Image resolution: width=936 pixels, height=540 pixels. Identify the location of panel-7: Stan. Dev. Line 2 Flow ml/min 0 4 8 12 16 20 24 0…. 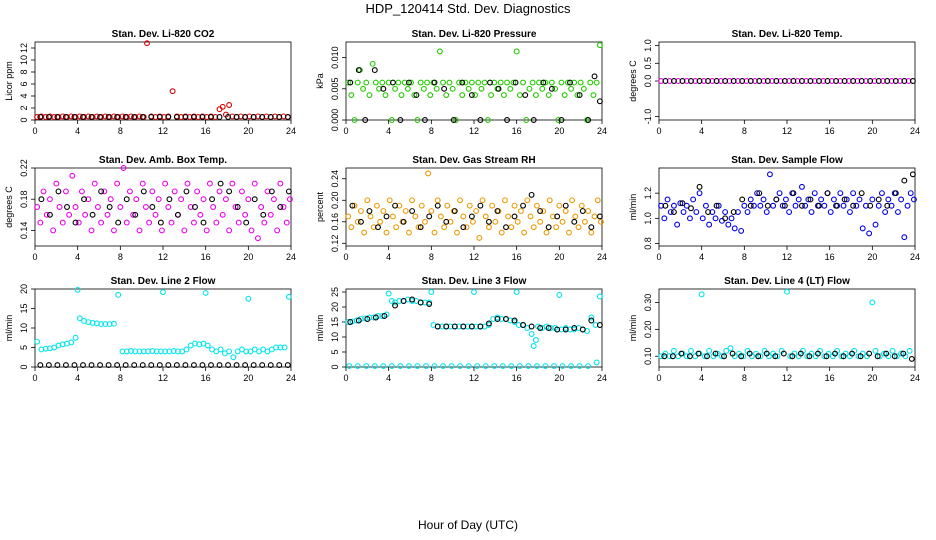
(150, 329).